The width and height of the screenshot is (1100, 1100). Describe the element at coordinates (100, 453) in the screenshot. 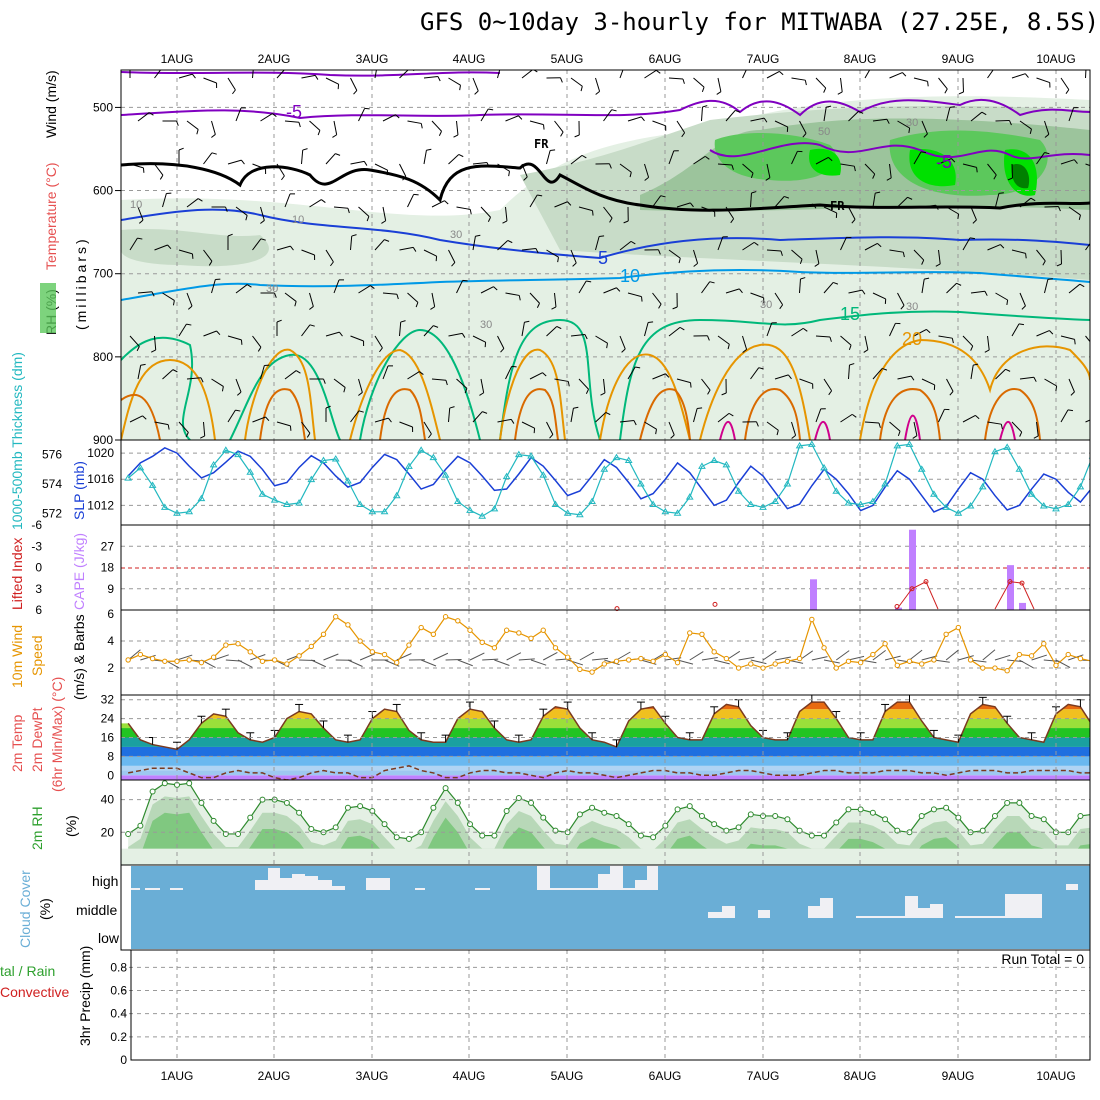

I see `slp-tick-1020: 1020` at that location.